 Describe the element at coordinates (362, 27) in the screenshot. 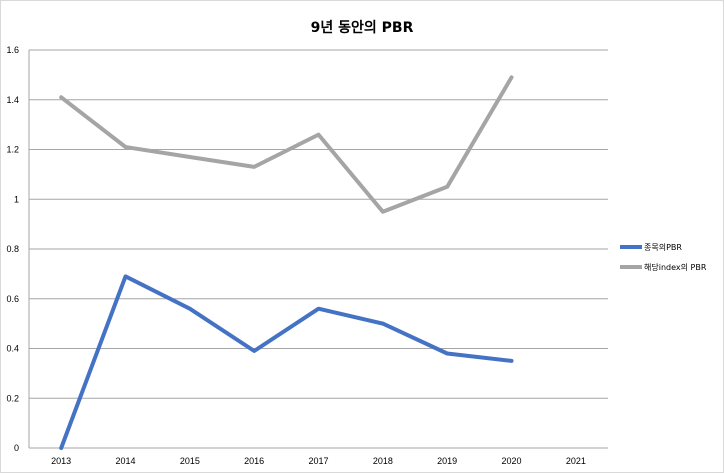

I see `chart-title: 9년 동안의 PBR` at that location.